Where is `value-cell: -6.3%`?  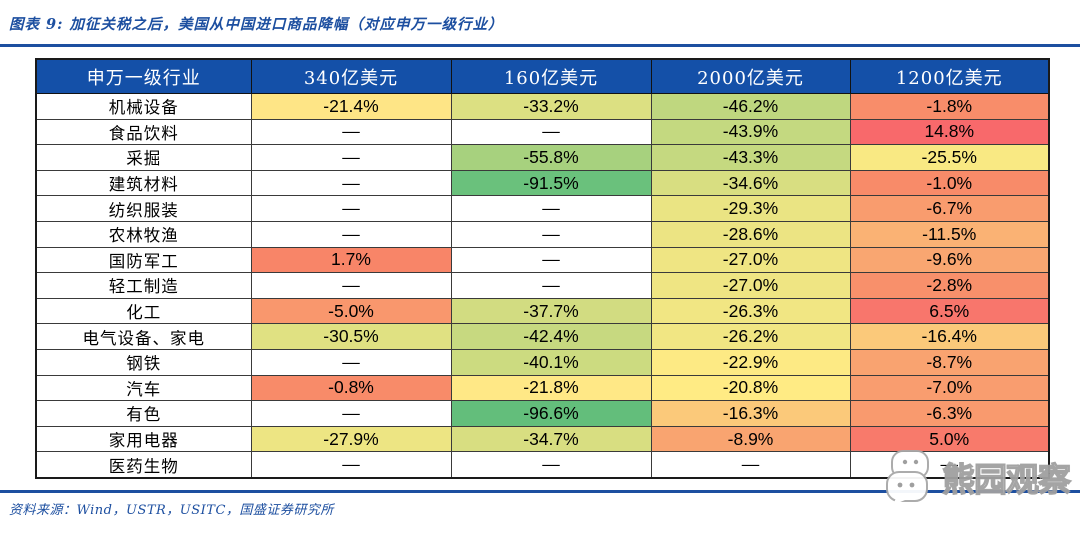 value-cell: -6.3% is located at coordinates (949, 413).